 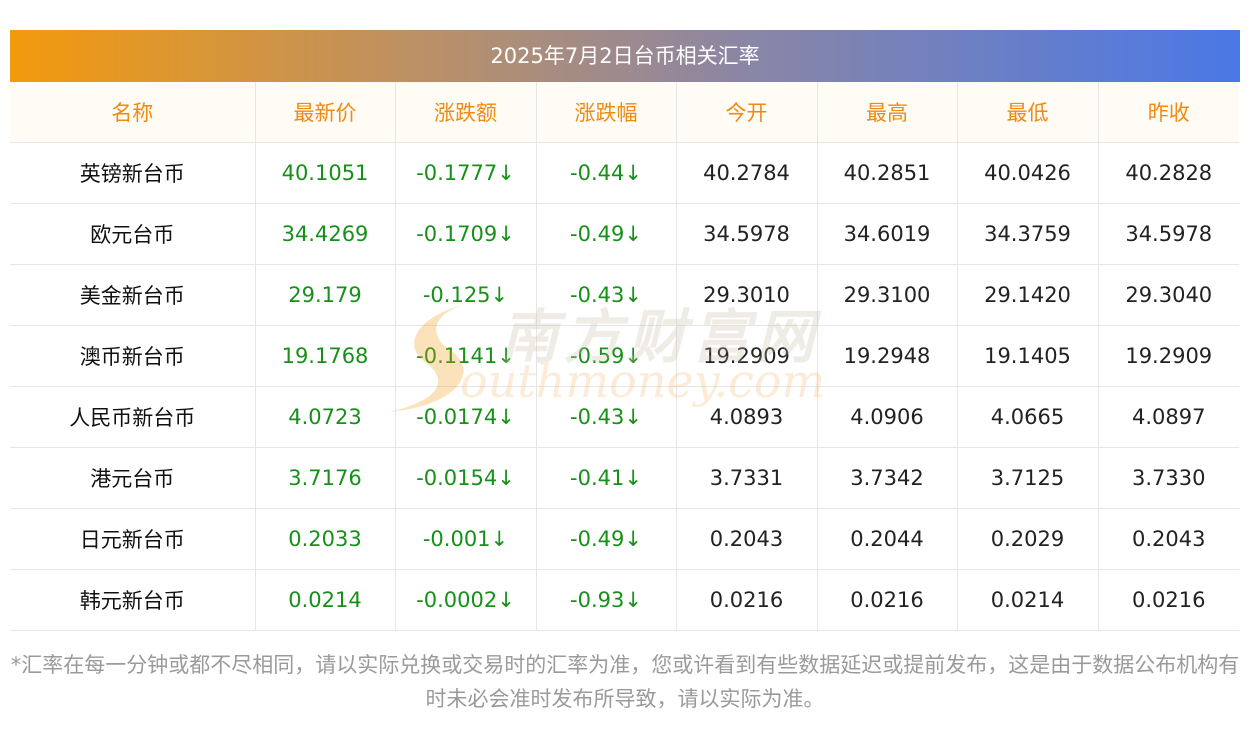 I want to click on cell-prev-close: 3.7330, so click(x=1168, y=478).